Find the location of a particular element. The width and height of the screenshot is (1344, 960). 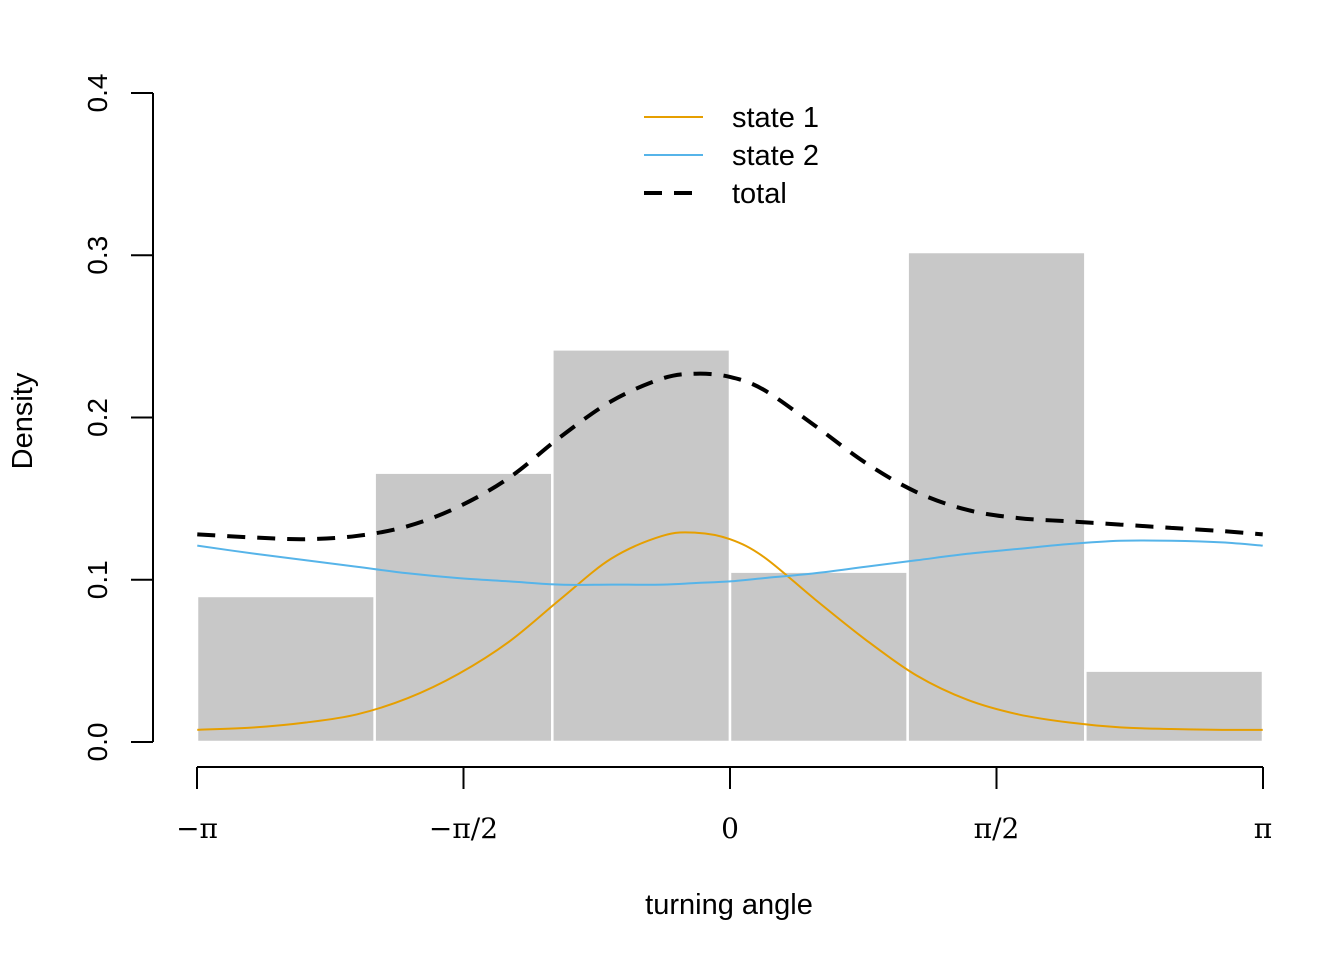

legend: state 1 state 2 total is located at coordinates (731, 156).